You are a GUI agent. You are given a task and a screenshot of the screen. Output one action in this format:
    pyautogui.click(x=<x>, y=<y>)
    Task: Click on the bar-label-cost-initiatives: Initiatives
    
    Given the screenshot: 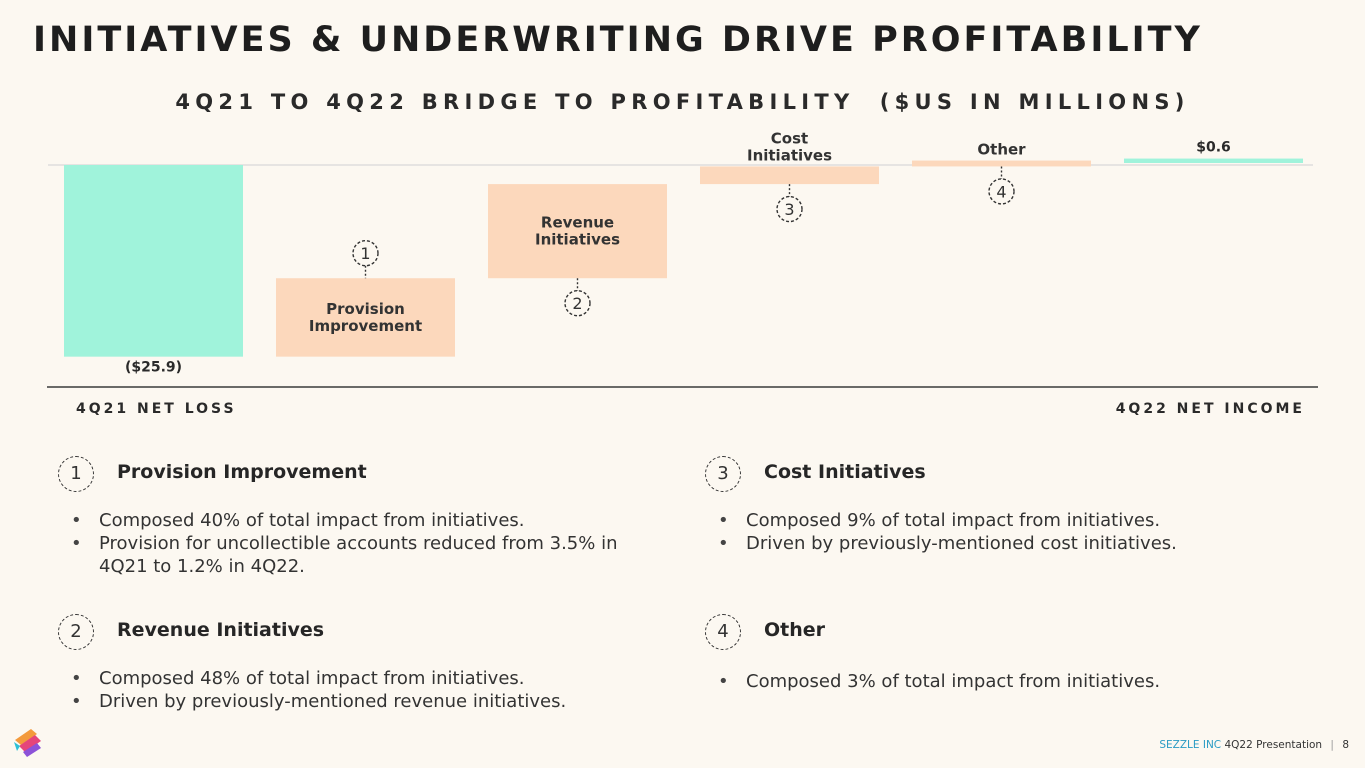 What is the action you would take?
    pyautogui.click(x=789, y=155)
    